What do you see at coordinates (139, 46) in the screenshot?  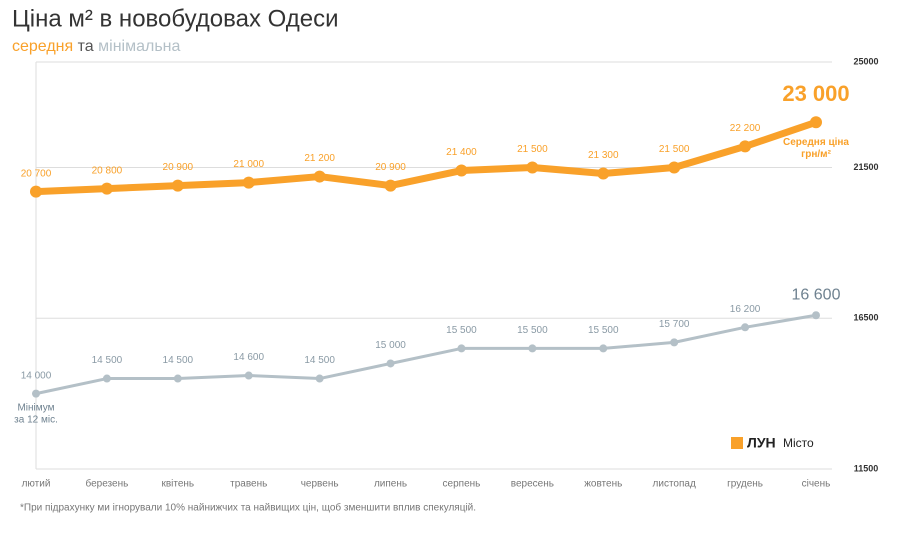 I see `subtitle-part: мінімальна` at bounding box center [139, 46].